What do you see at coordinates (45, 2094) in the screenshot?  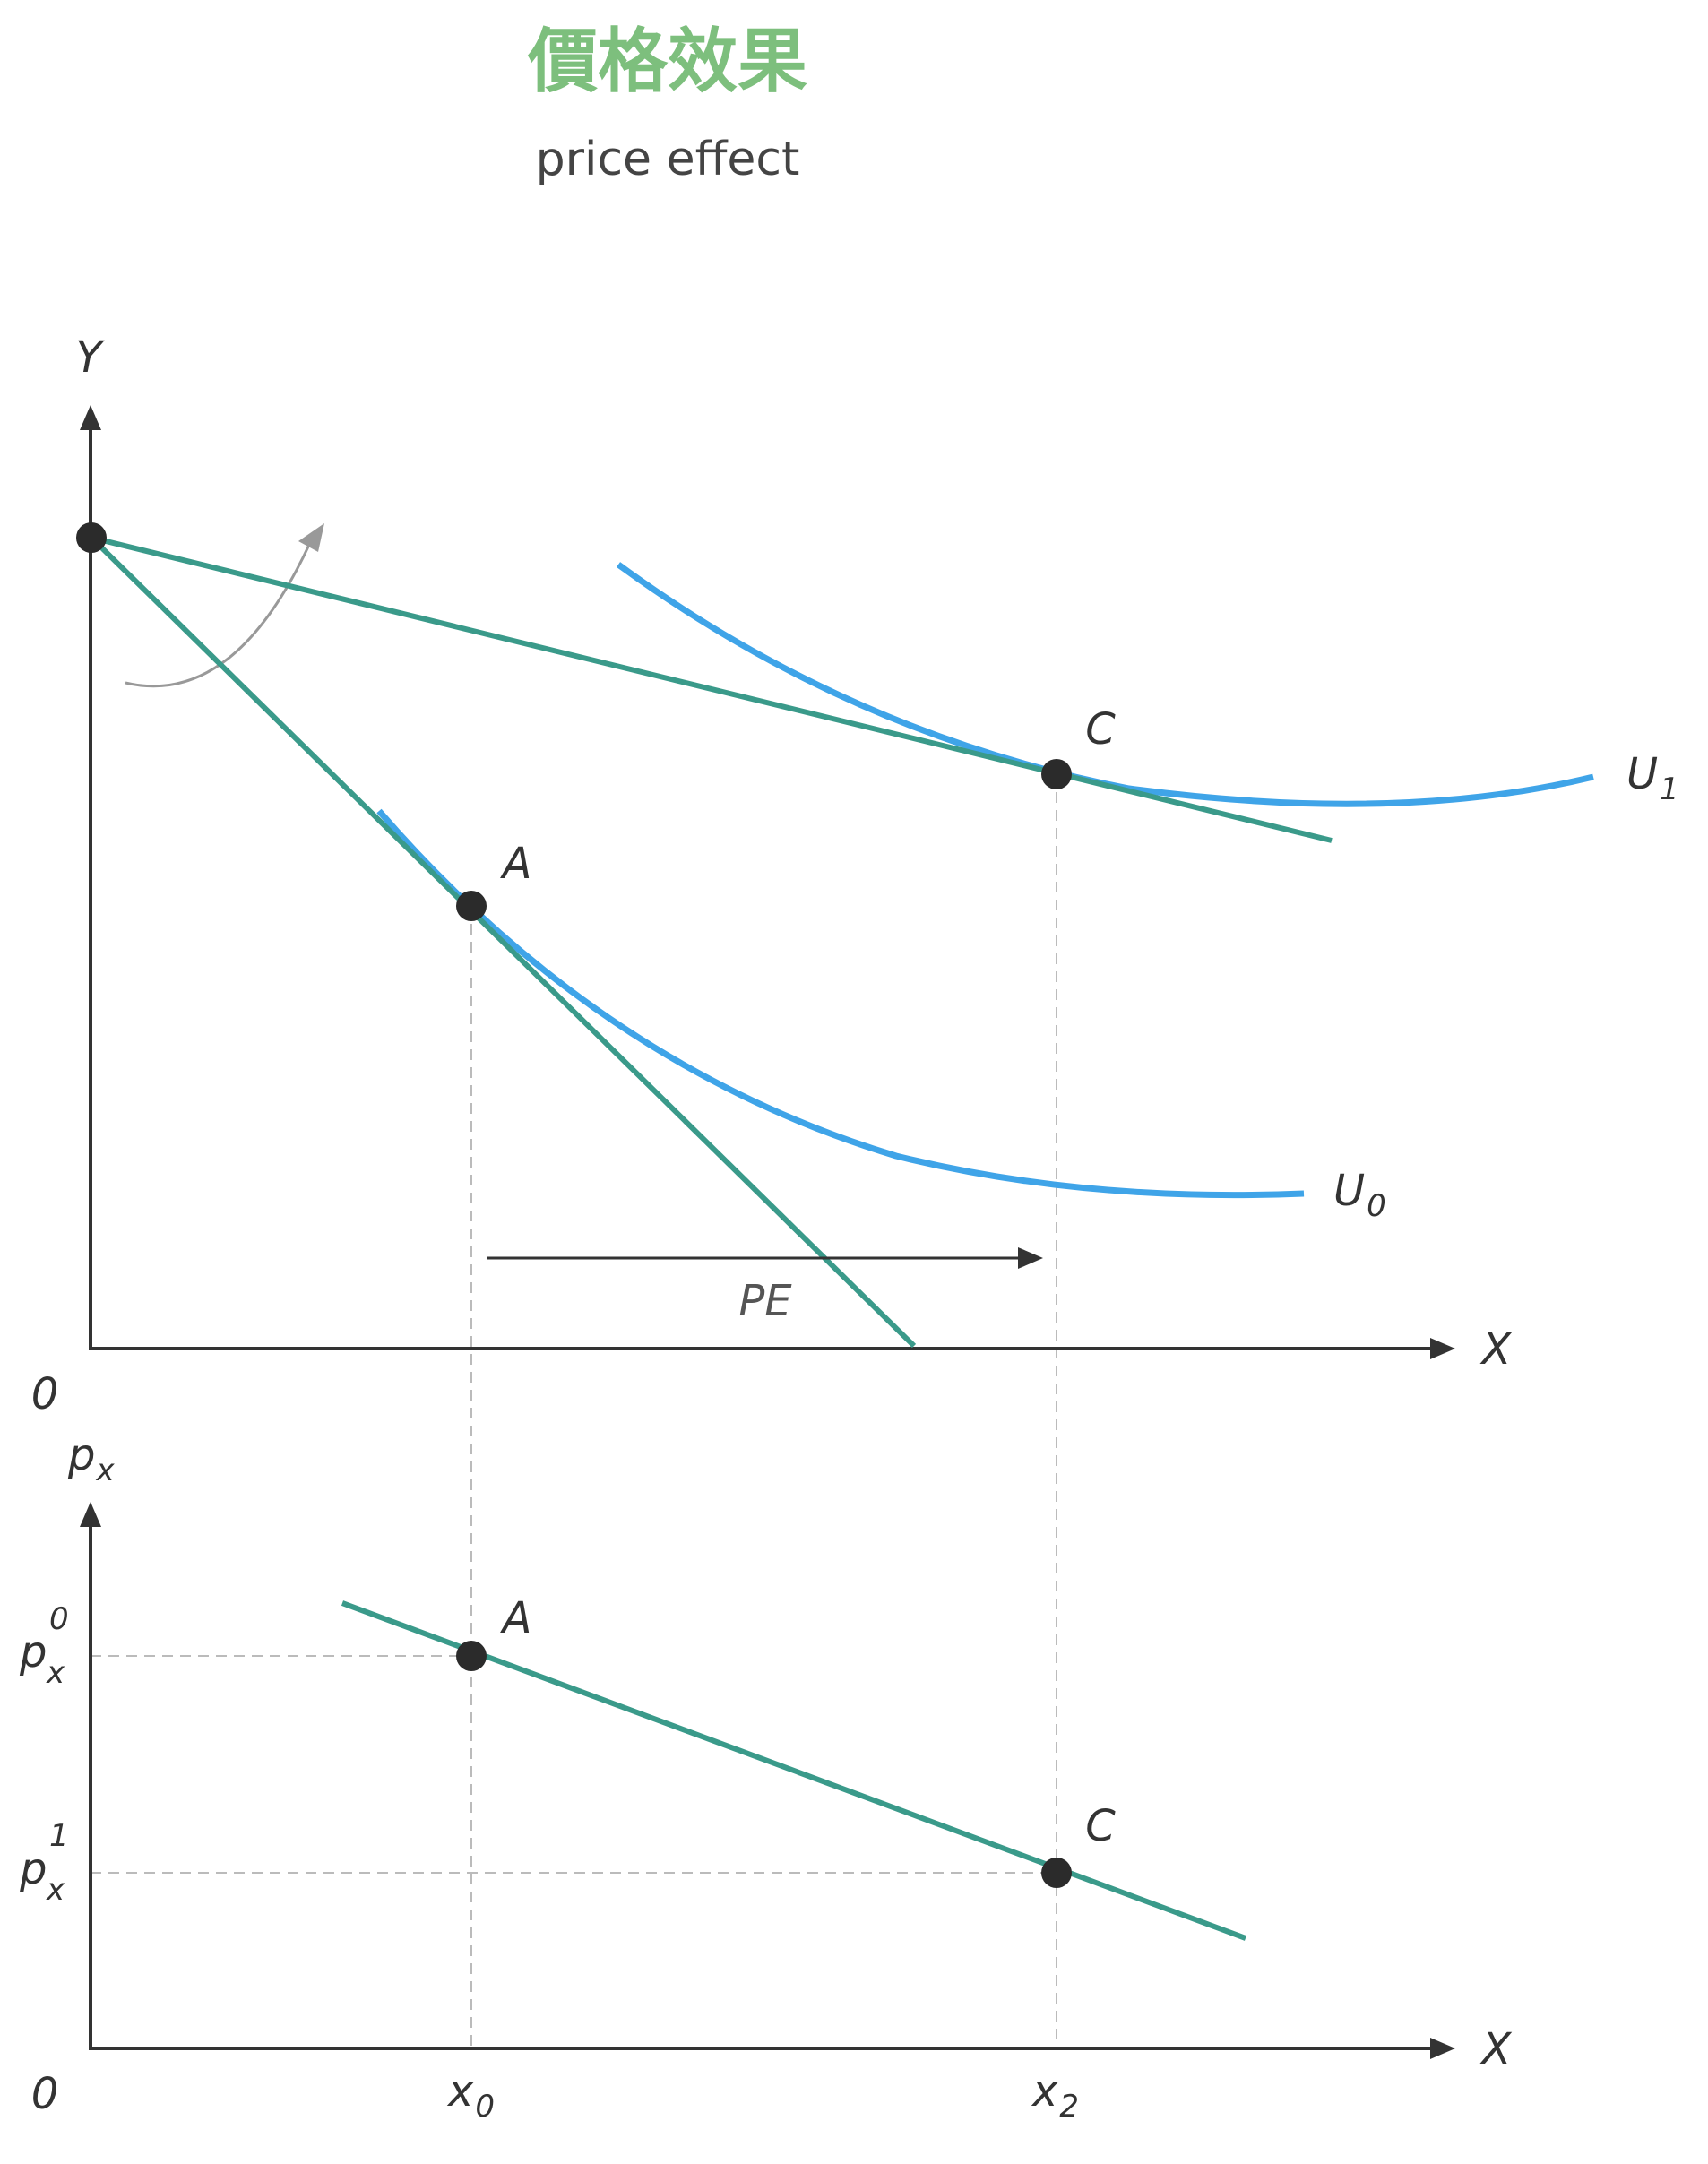 I see `origin-label-bottom: 0` at bounding box center [45, 2094].